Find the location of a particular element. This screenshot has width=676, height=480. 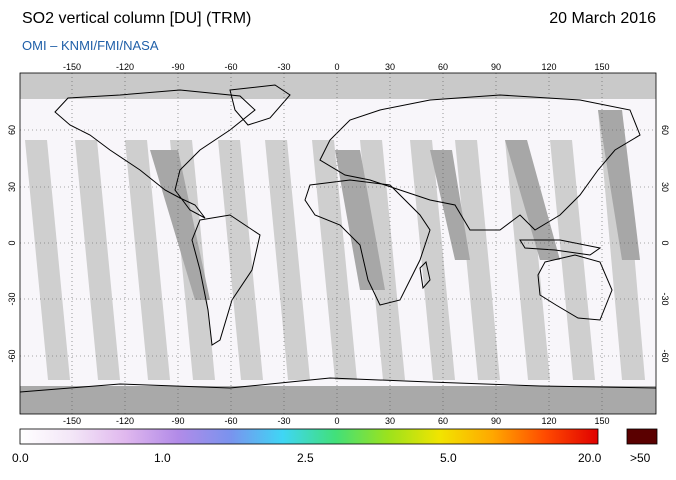

lat-tick-right: -30 is located at coordinates (665, 298).